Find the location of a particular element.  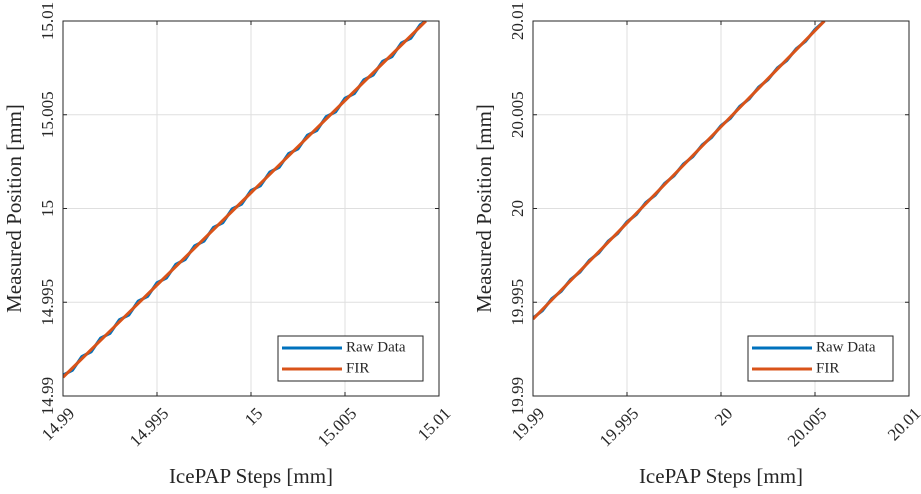

y-tick-label: 15.005 is located at coordinates (47, 114).